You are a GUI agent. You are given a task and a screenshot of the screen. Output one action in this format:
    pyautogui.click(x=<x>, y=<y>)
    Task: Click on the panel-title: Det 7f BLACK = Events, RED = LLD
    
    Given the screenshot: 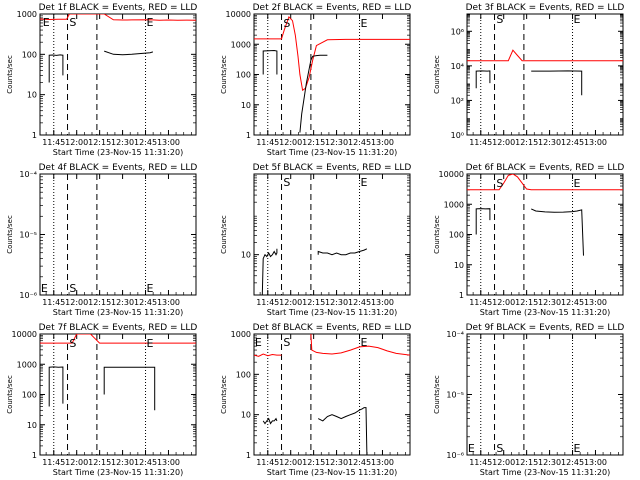 What is the action you would take?
    pyautogui.click(x=118, y=328)
    